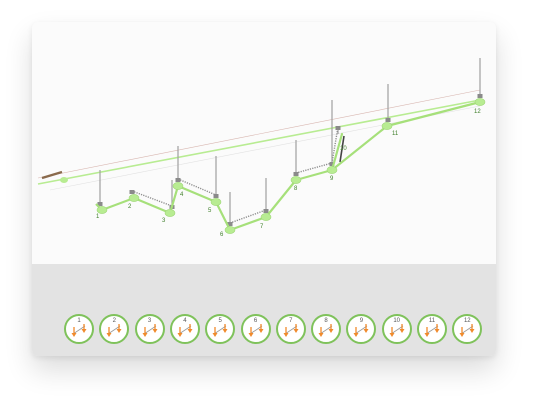 The width and height of the screenshot is (544, 409). I want to click on station-label-8: 8, so click(296, 189).